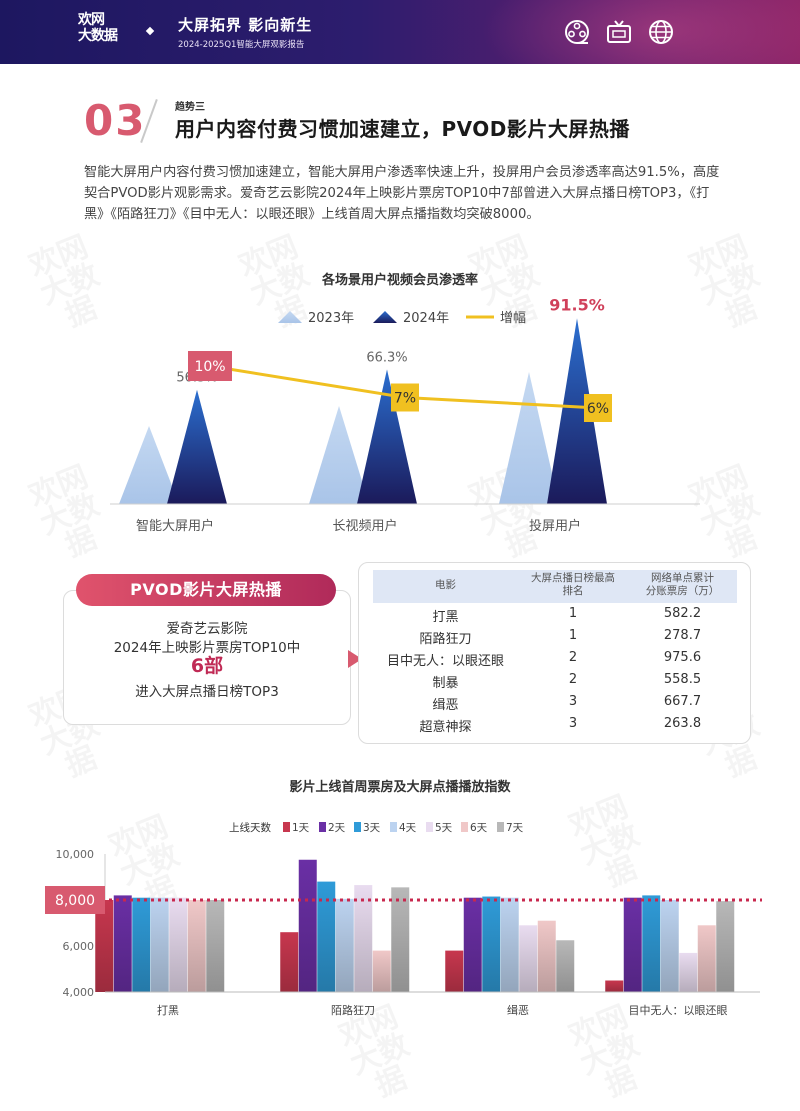 This screenshot has height=1111, width=800. Describe the element at coordinates (682, 578) in the screenshot. I see `table-header-boxoffice-line-1: 网络单点累计` at that location.